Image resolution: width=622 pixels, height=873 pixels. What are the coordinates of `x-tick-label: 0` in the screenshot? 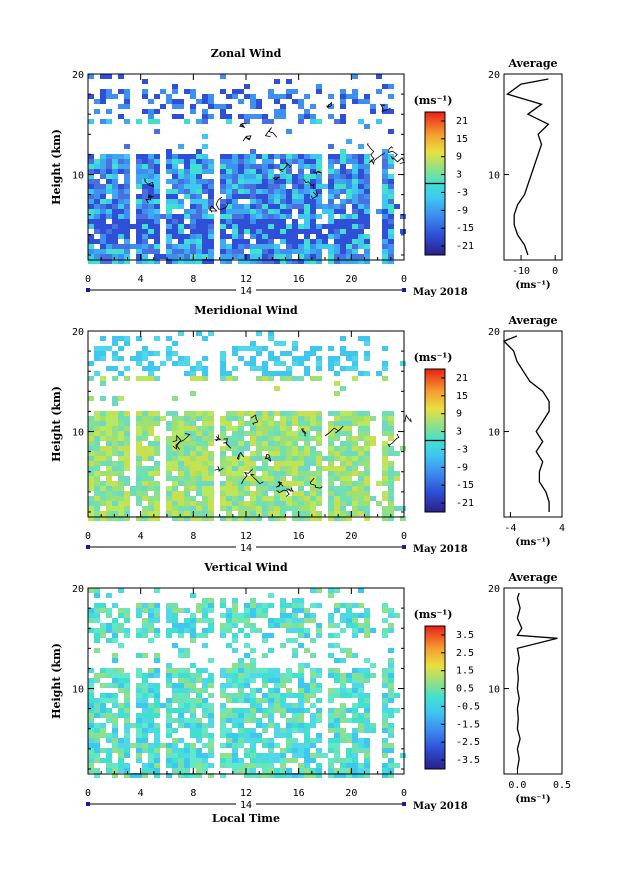 It's located at (88, 793).